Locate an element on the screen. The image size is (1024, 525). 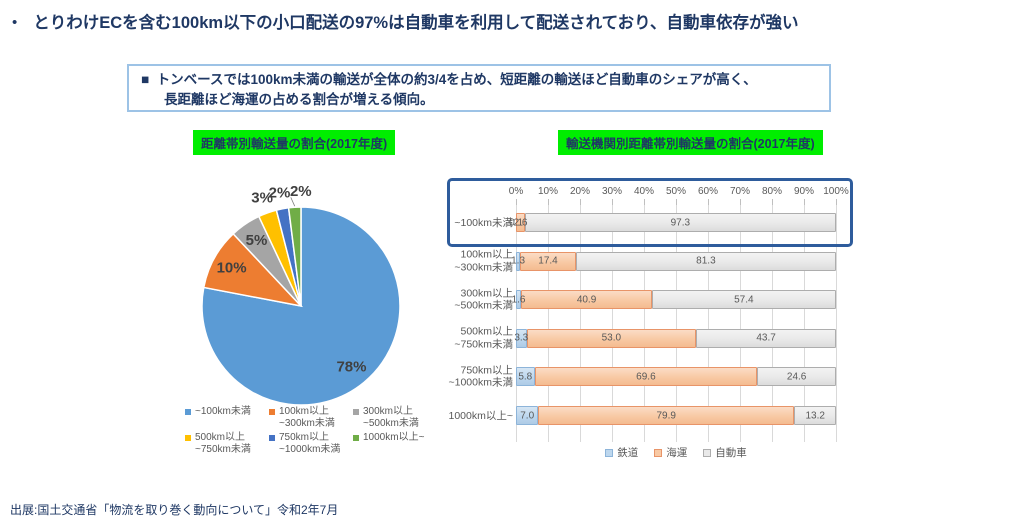
bar-legend-item: 鉄道 is located at coordinates (621, 452).